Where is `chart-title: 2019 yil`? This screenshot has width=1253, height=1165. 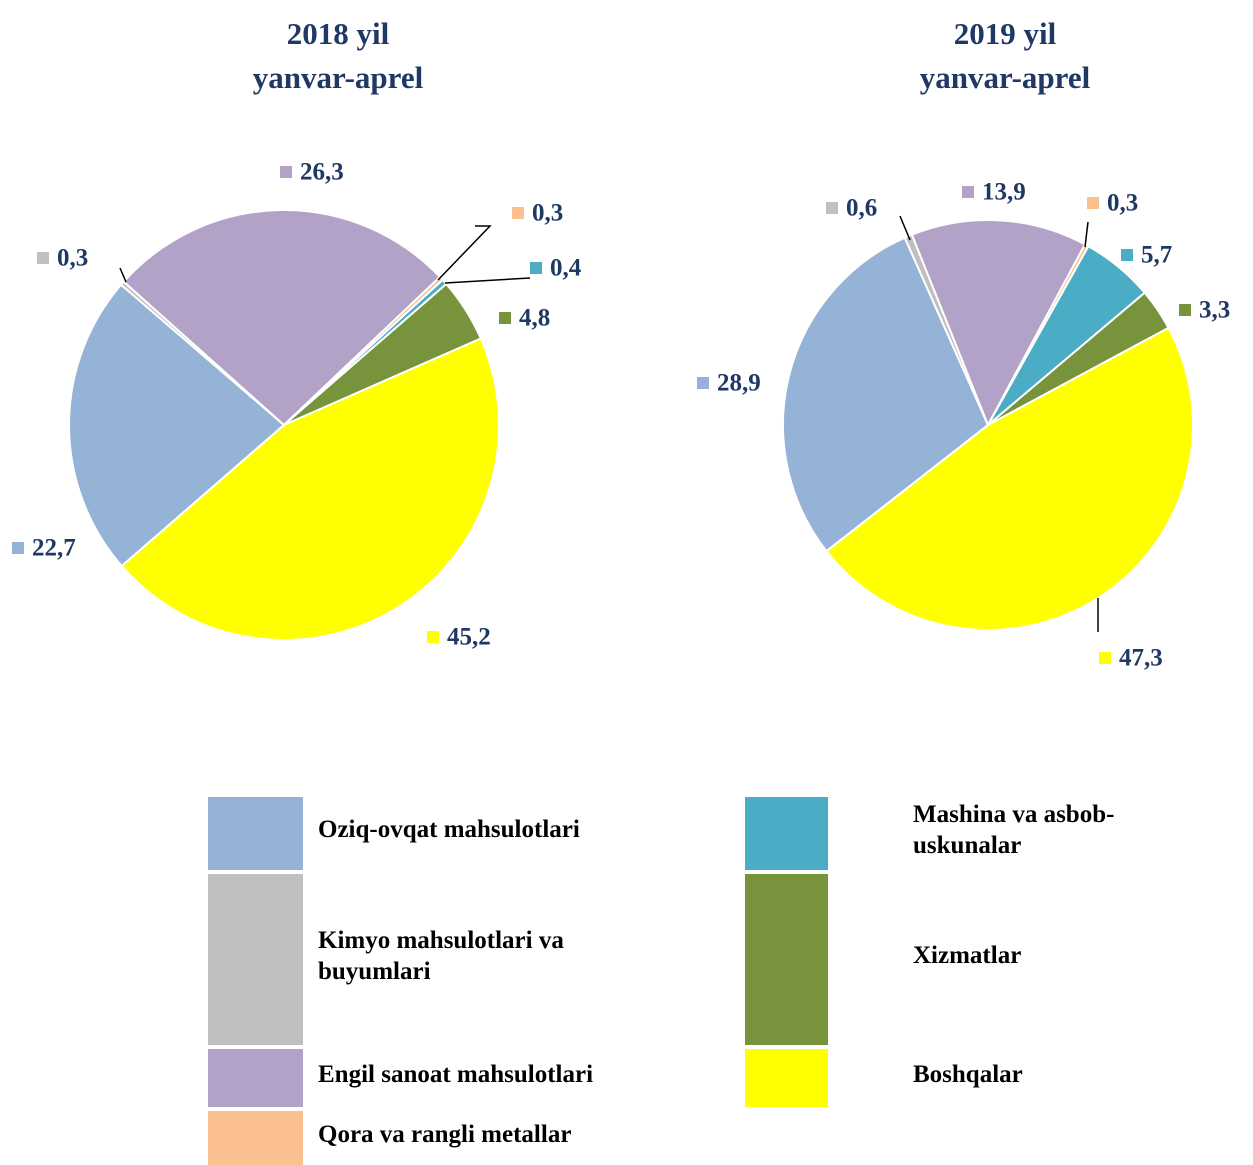 chart-title: 2019 yil is located at coordinates (1005, 33).